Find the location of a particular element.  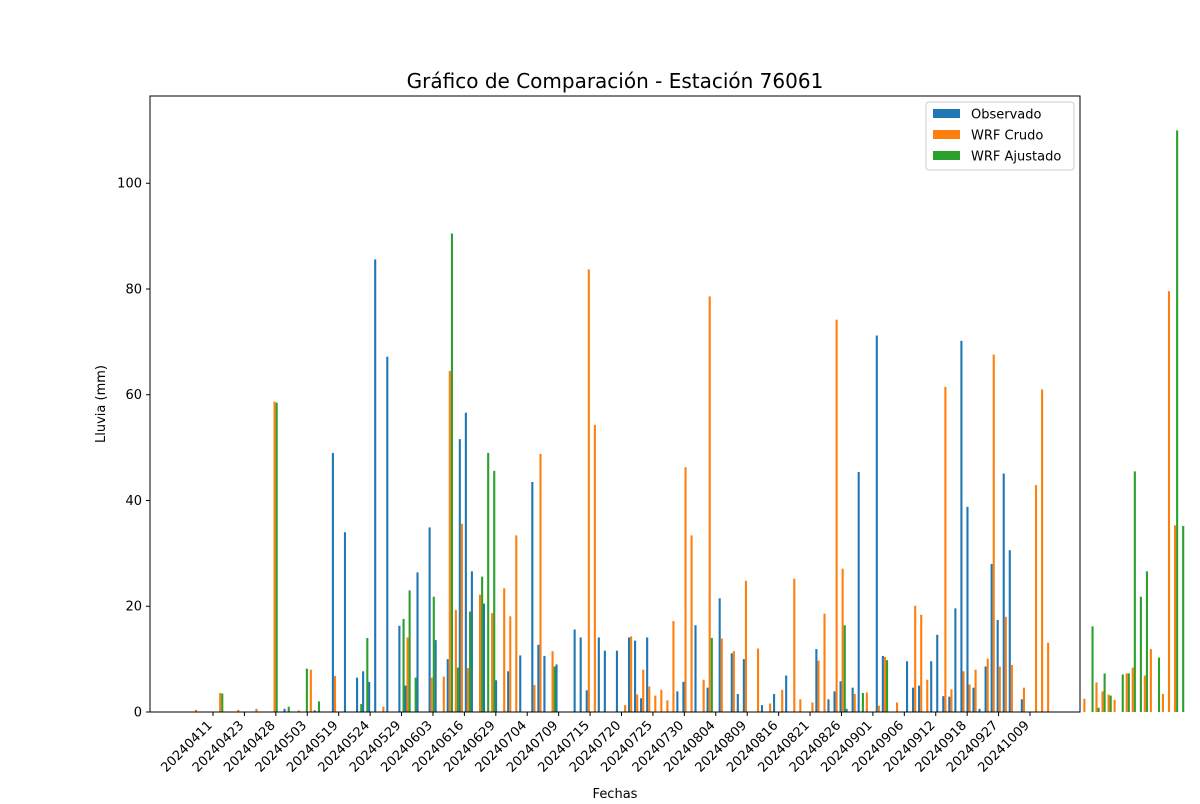

y-tick-label: 40 is located at coordinates (133, 501).